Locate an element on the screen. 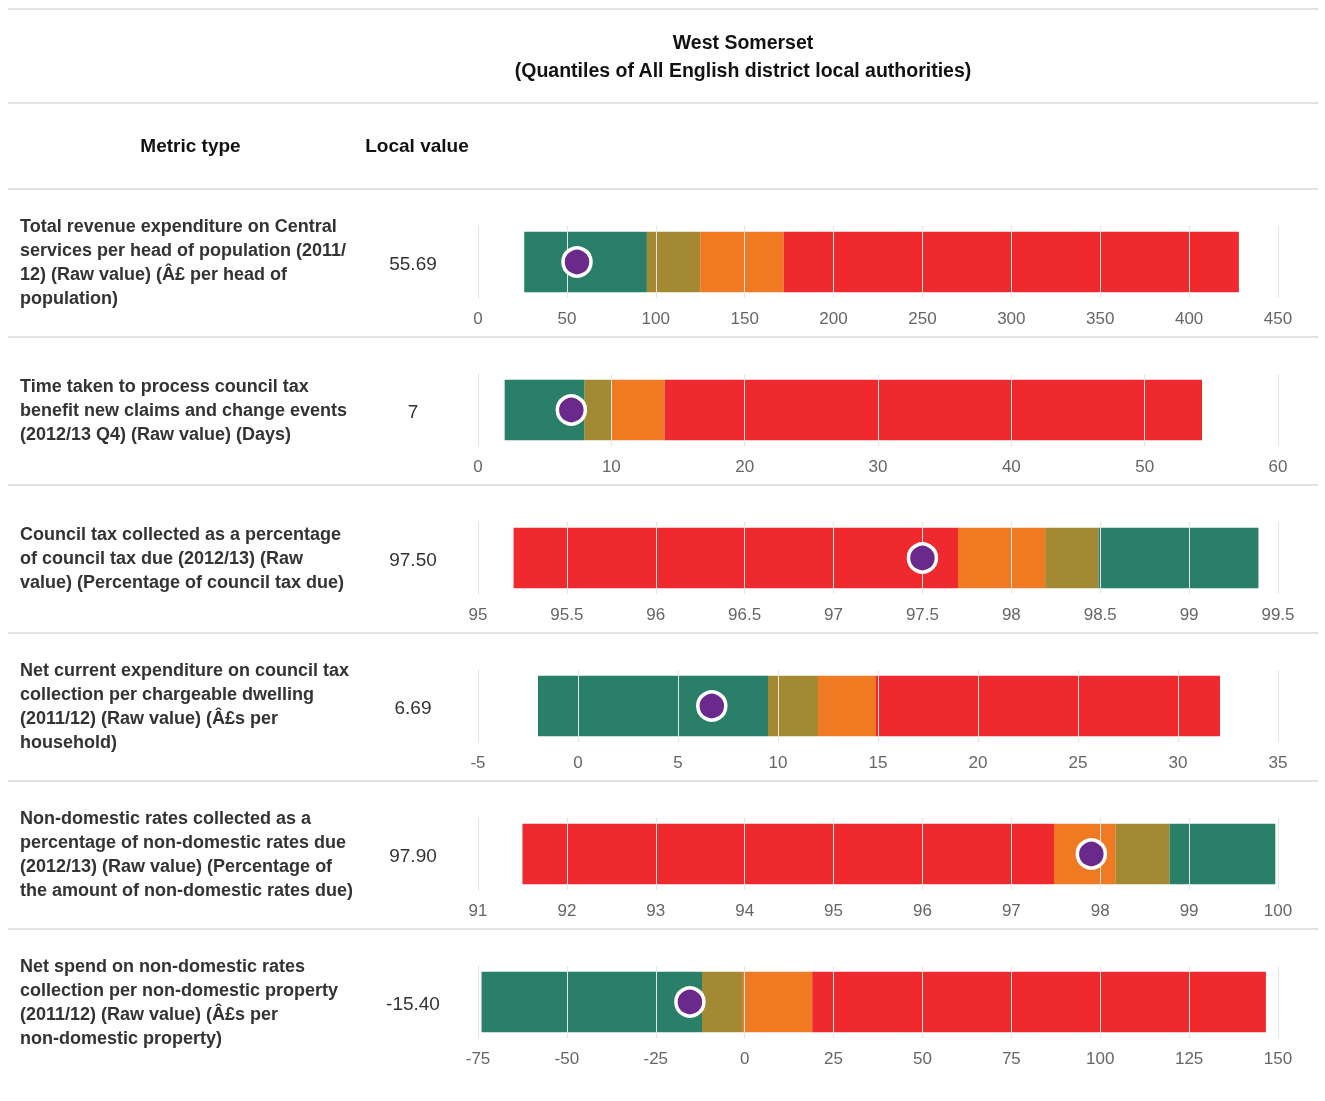  text: 97.50 is located at coordinates (413, 559).